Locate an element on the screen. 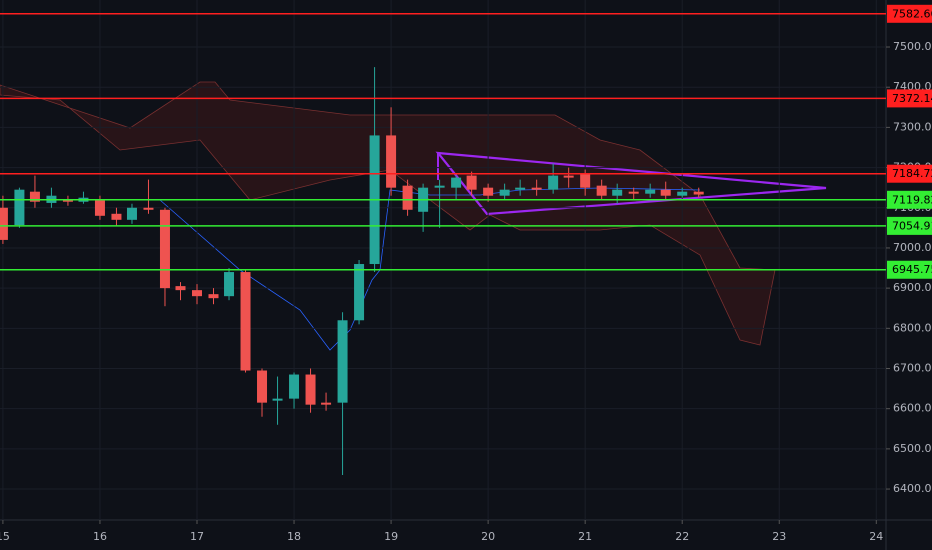 The image size is (932, 550). level-label: 6945.75 is located at coordinates (912, 269).